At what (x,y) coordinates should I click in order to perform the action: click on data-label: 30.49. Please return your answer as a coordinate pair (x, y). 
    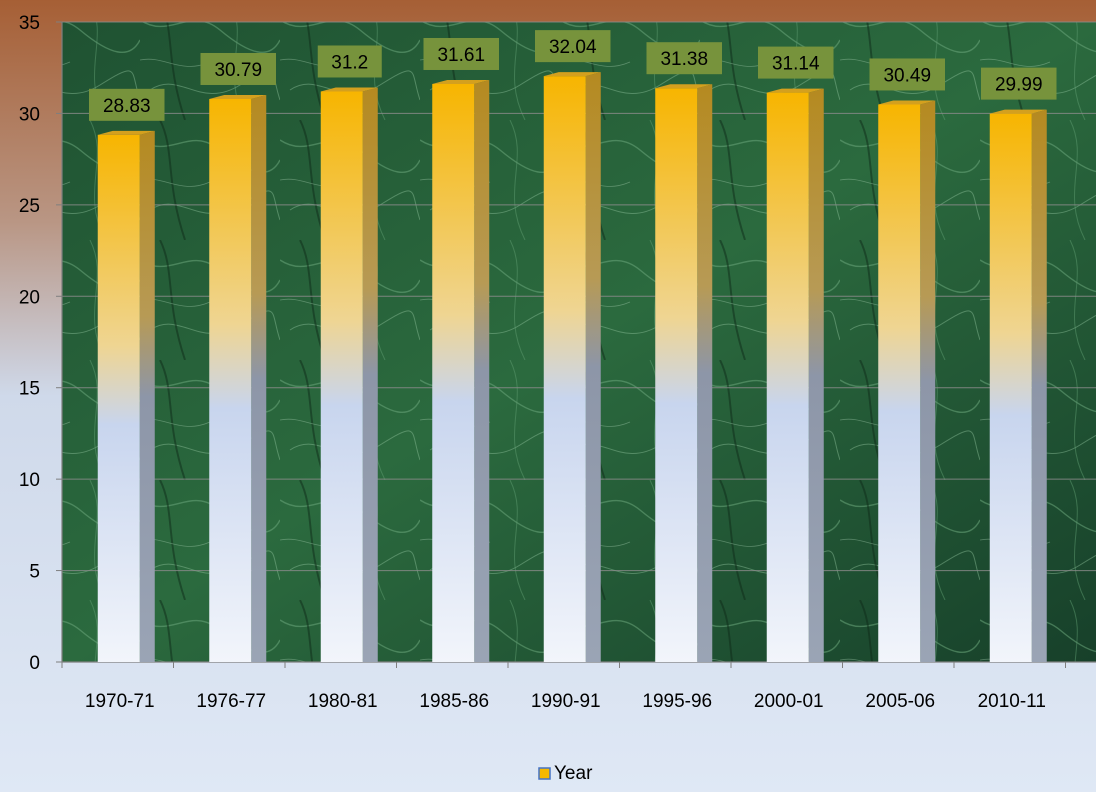
    Looking at the image, I should click on (907, 75).